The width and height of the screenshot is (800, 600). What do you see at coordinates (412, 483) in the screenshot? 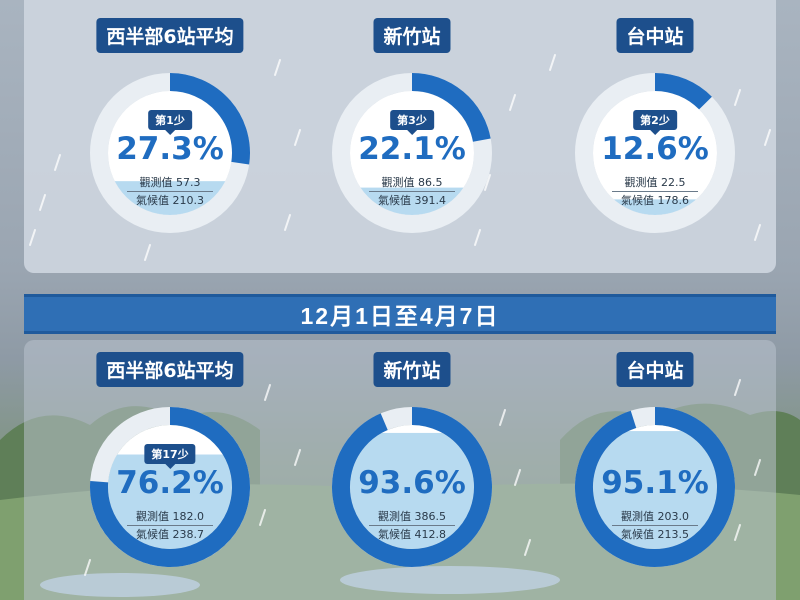
I see `percent-label: 93.6%` at bounding box center [412, 483].